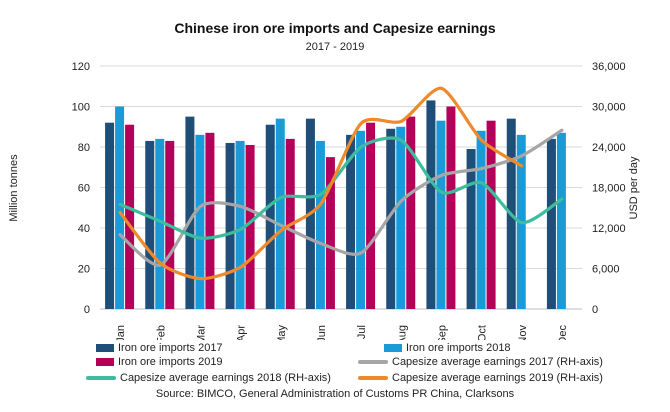 The image size is (670, 412). I want to click on x-tick-label: Feb, so click(161, 332).